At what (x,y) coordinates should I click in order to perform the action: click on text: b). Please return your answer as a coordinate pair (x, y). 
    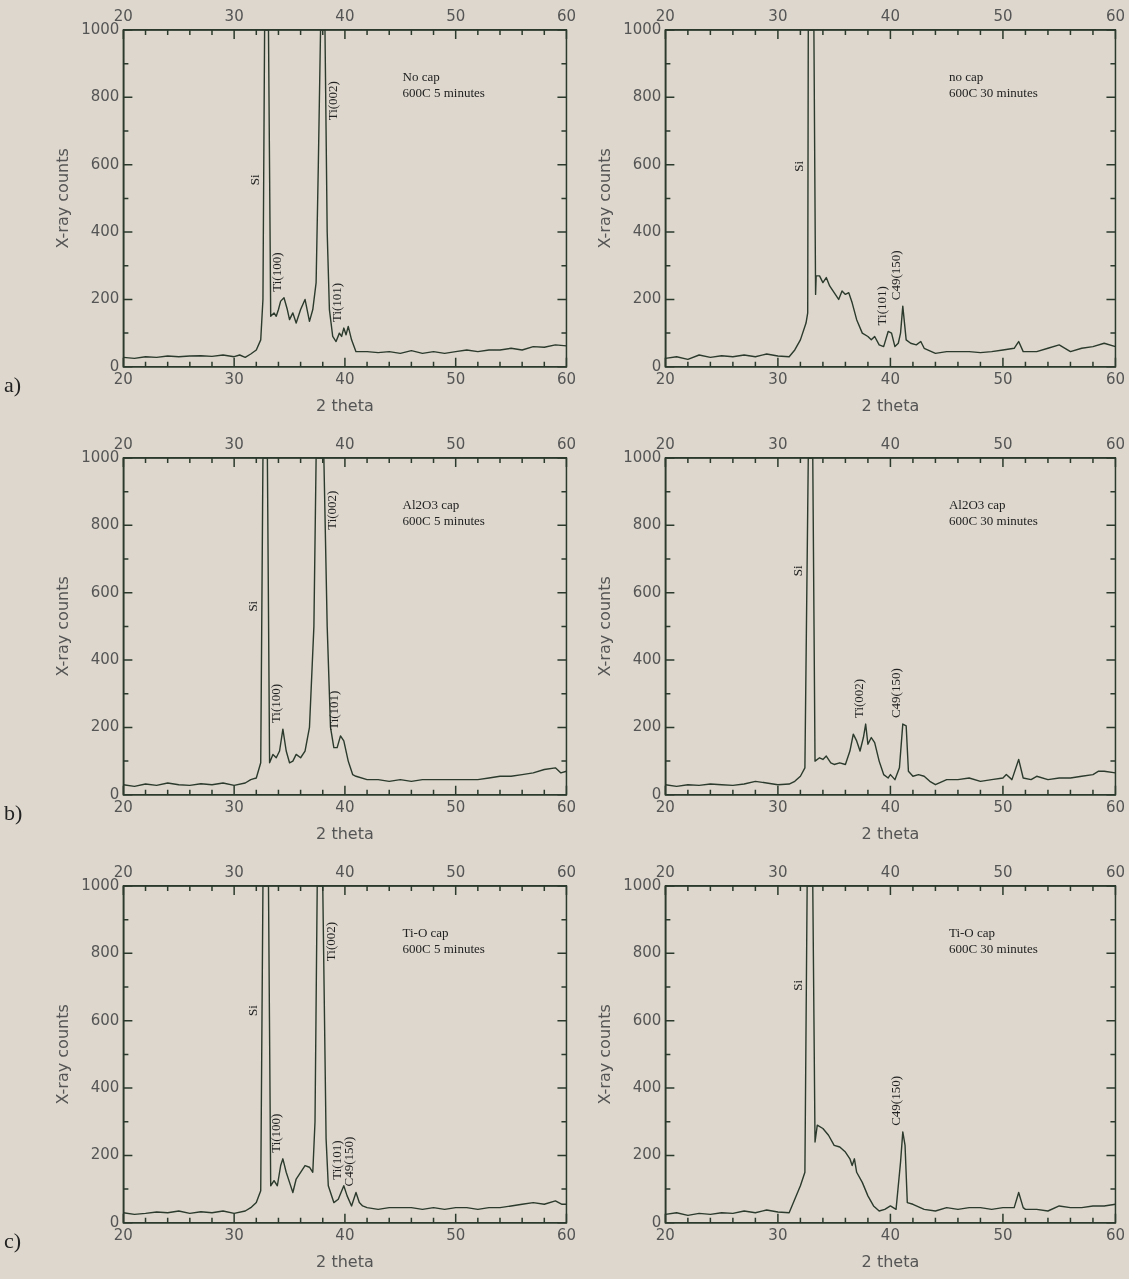
    Looking at the image, I should click on (13, 813).